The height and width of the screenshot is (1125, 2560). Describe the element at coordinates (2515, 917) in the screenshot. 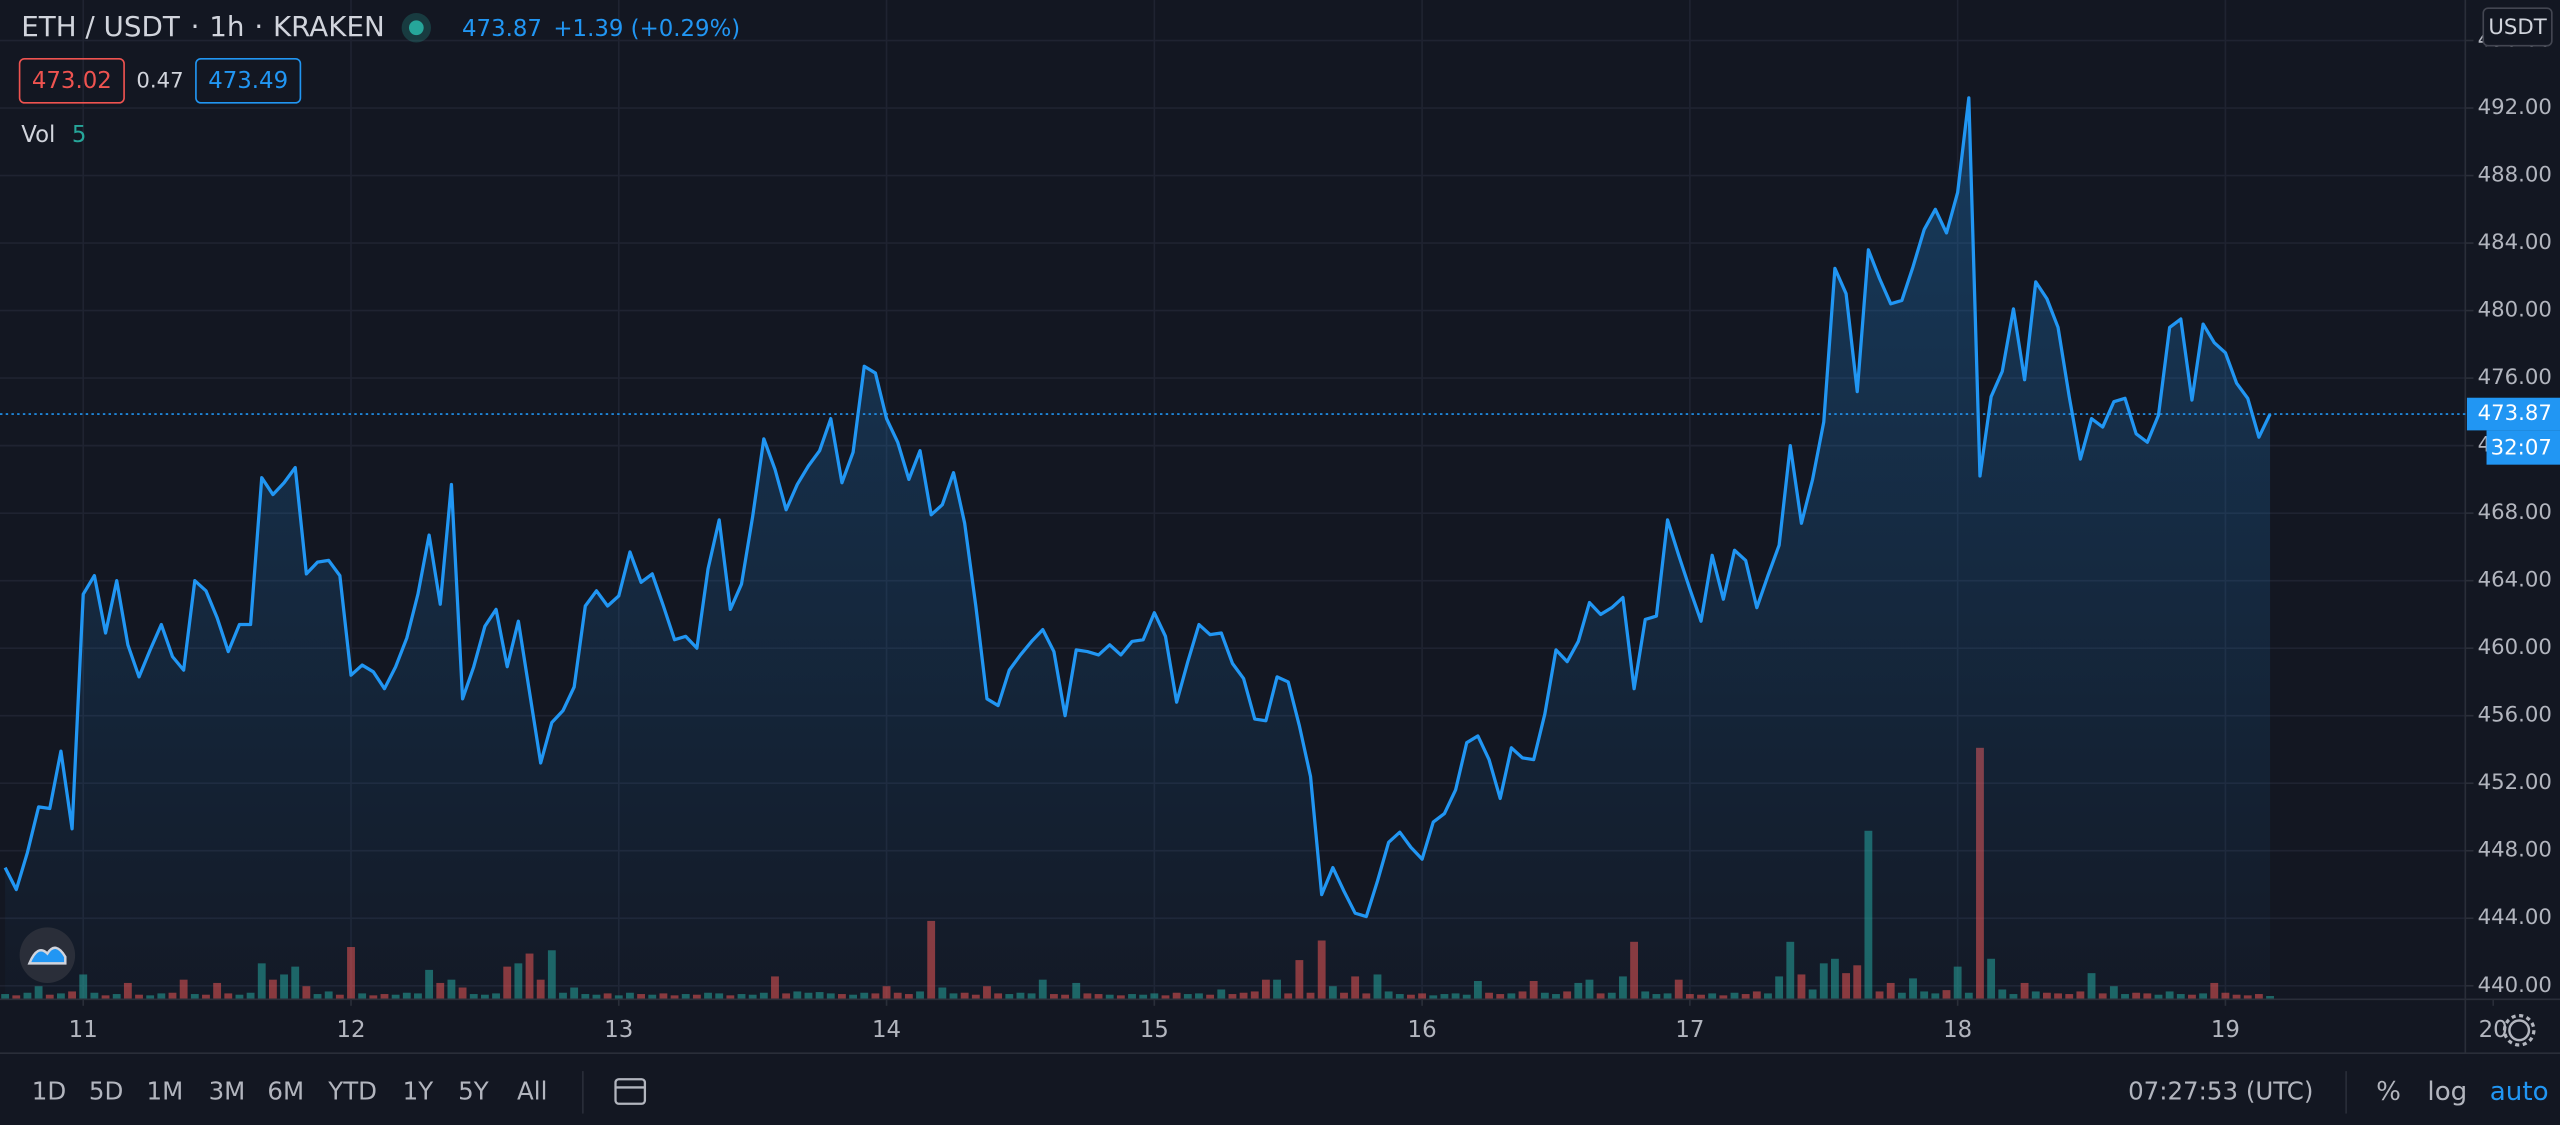

I see `y-tick-label: 444.00` at that location.